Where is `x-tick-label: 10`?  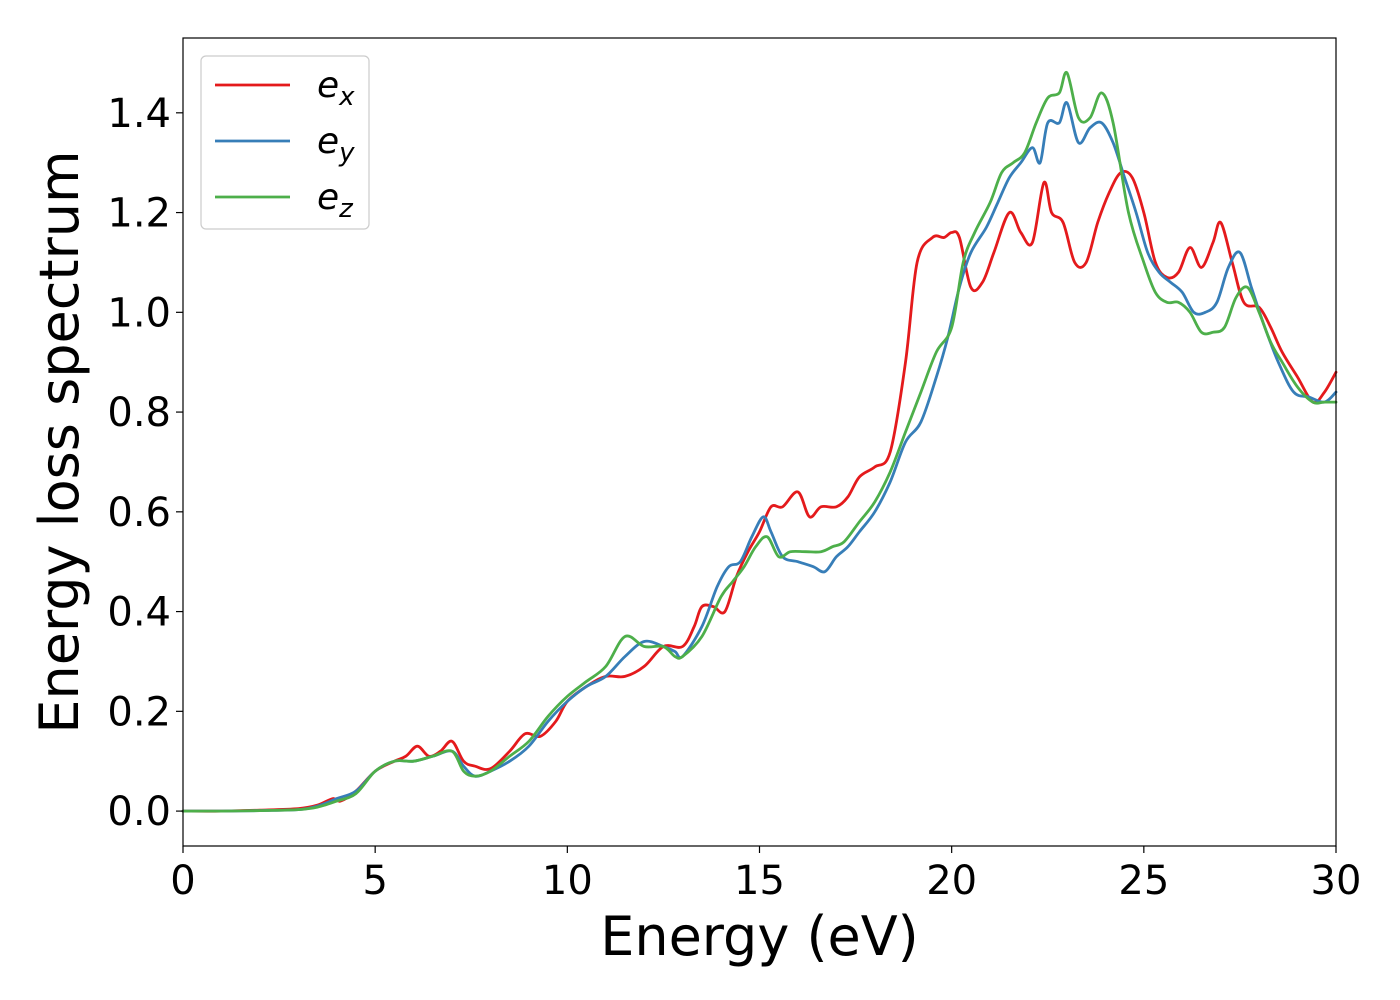 x-tick-label: 10 is located at coordinates (567, 881).